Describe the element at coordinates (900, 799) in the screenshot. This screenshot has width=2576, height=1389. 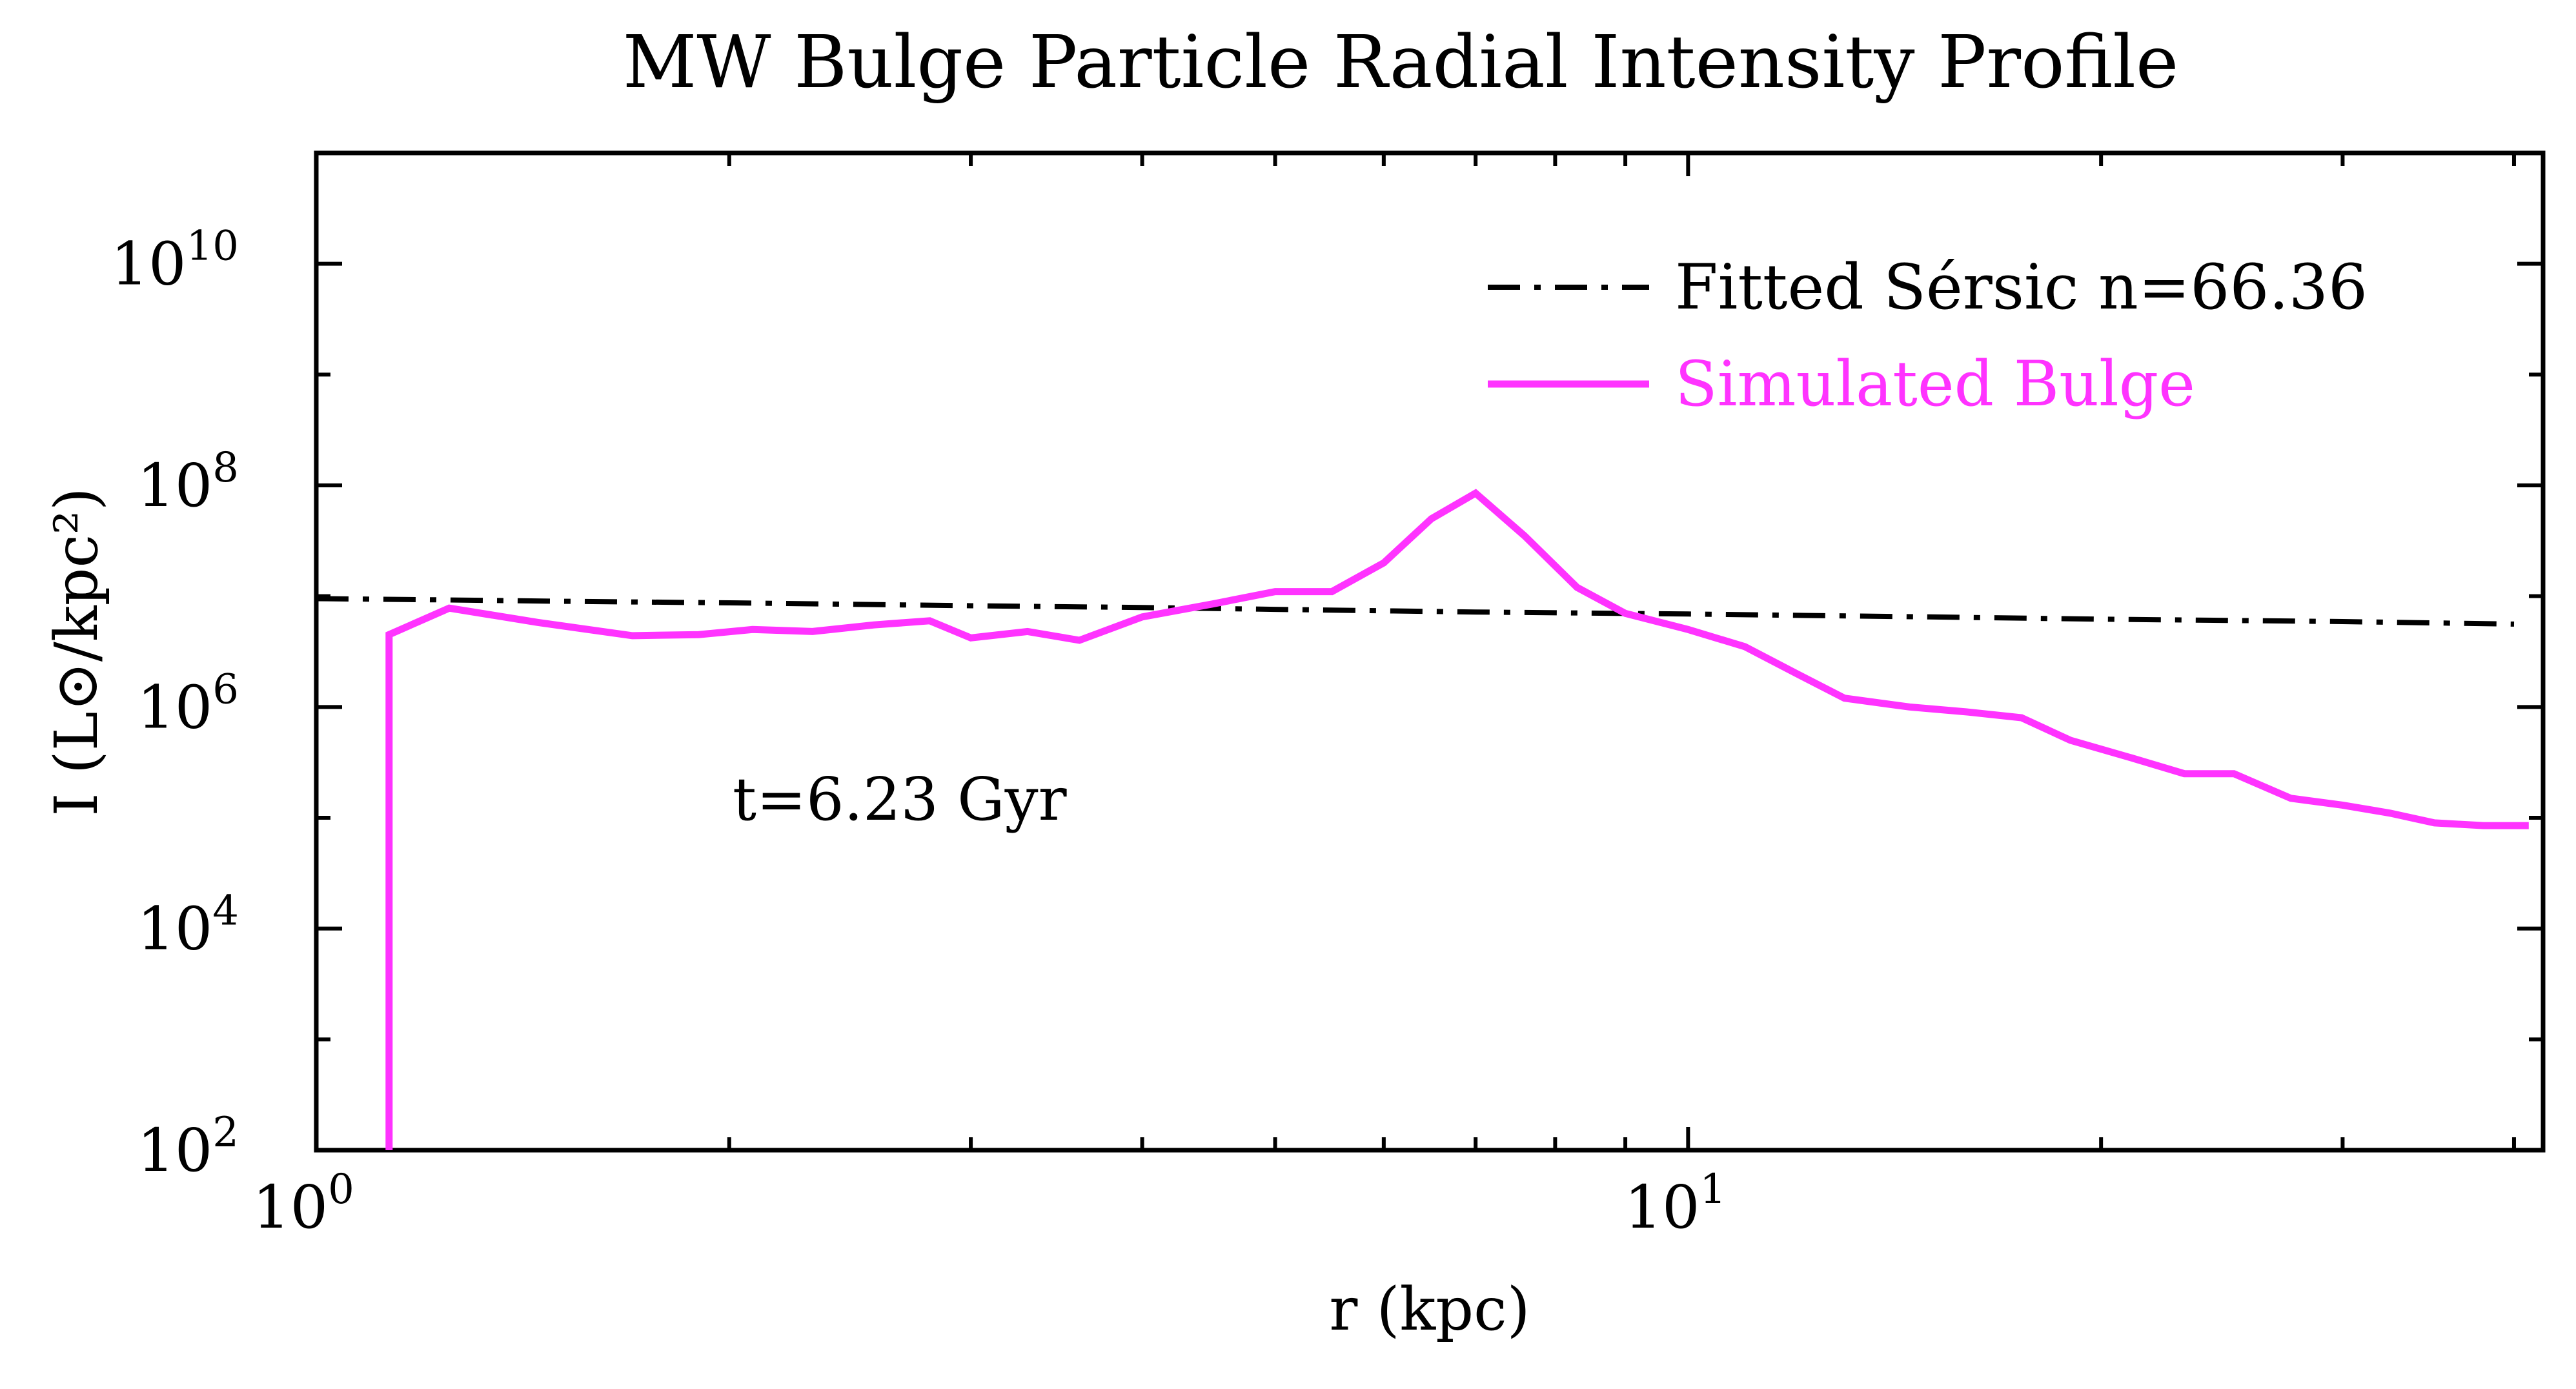
I see `time-annotation: t=6.23 Gyr` at that location.